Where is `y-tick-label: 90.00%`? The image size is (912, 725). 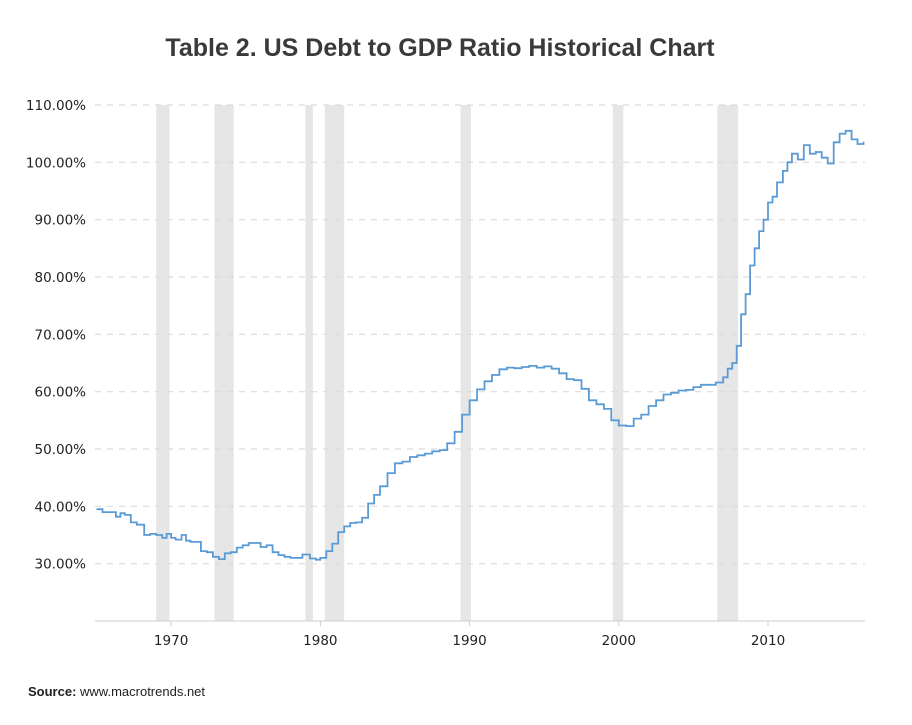
y-tick-label: 90.00% is located at coordinates (61, 221).